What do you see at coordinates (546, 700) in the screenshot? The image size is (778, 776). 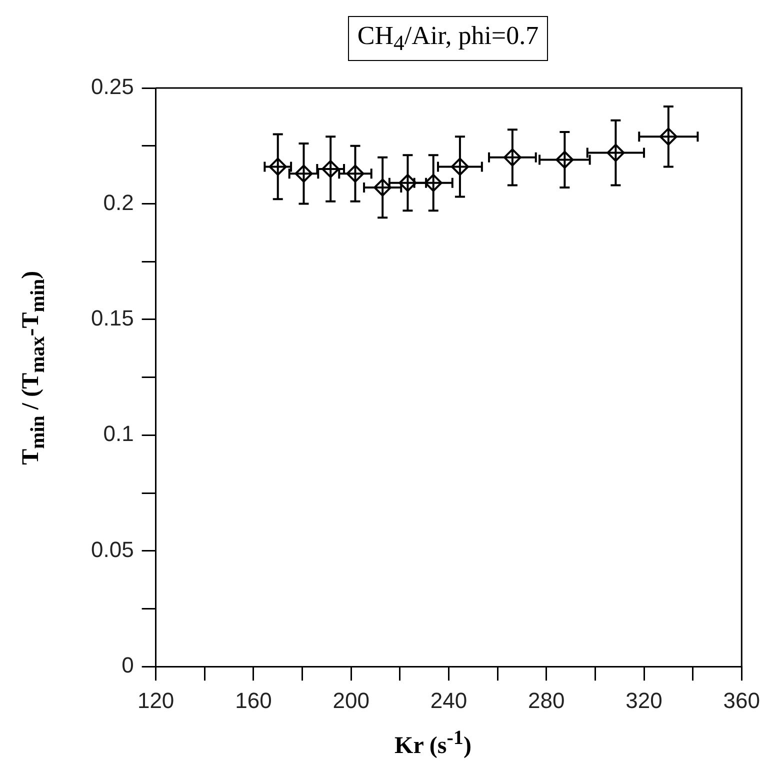 I see `x-tick-label: 280` at bounding box center [546, 700].